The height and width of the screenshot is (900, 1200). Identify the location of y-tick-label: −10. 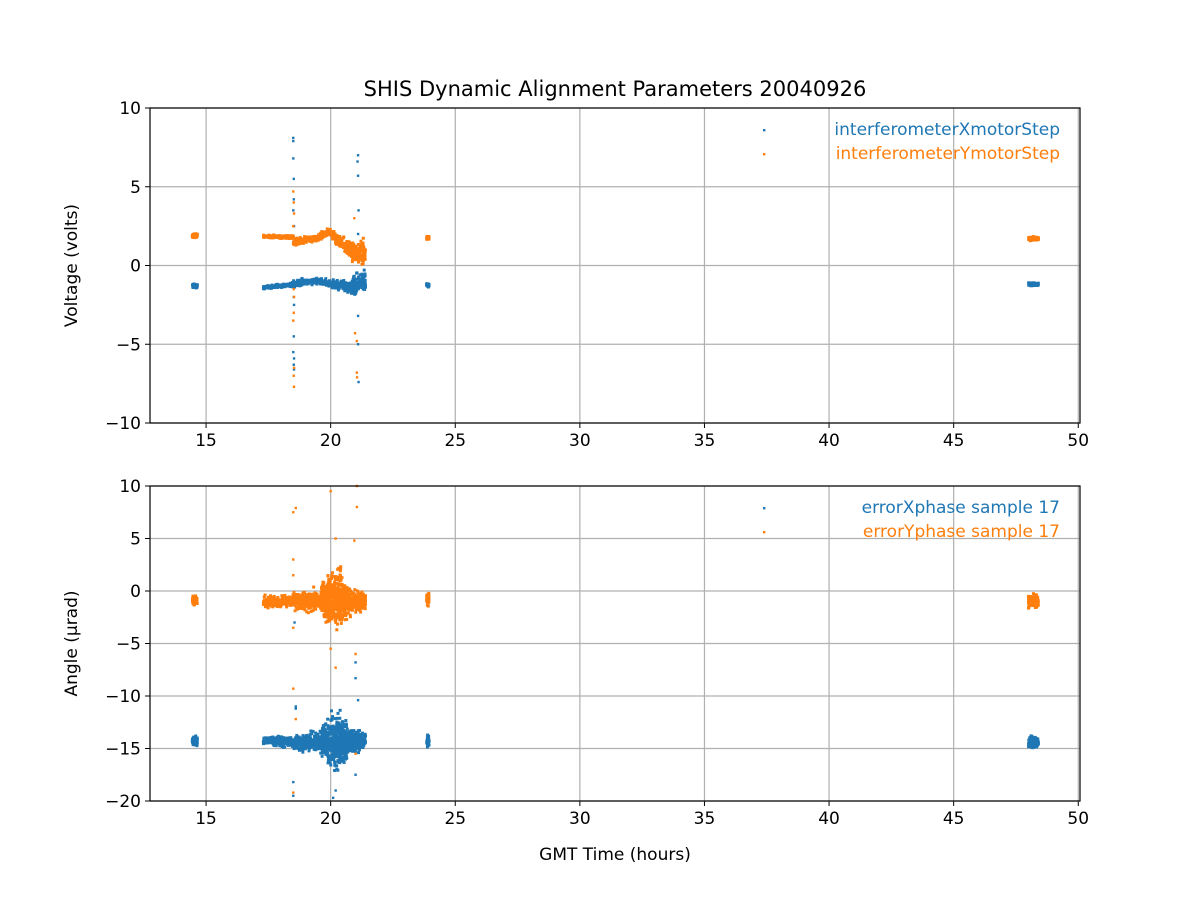
(123, 424).